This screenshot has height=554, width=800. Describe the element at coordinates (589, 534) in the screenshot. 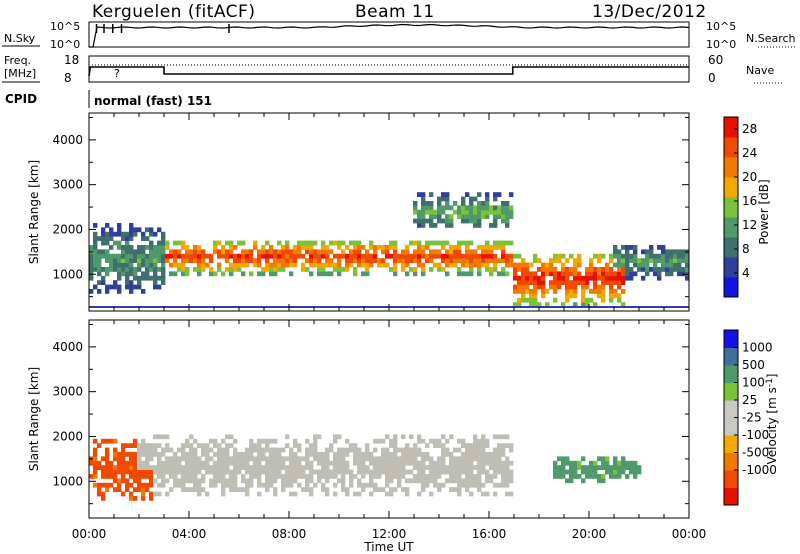

I see `x-tick-label: 20:00` at that location.